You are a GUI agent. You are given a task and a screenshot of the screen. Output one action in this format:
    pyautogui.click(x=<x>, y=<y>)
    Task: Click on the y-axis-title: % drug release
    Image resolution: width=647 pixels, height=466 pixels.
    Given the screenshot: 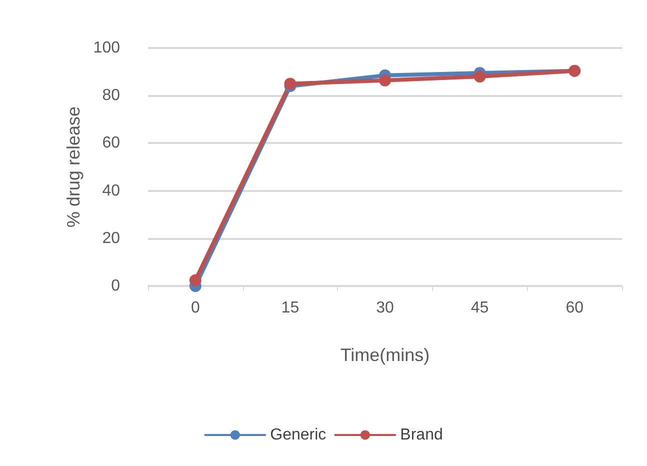 What is the action you would take?
    pyautogui.click(x=73, y=167)
    